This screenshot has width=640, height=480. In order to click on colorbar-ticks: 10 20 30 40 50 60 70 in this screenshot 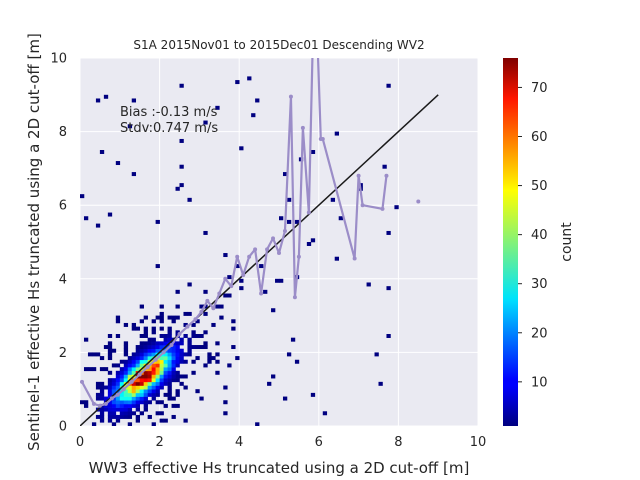, I will do `click(533, 235)`.